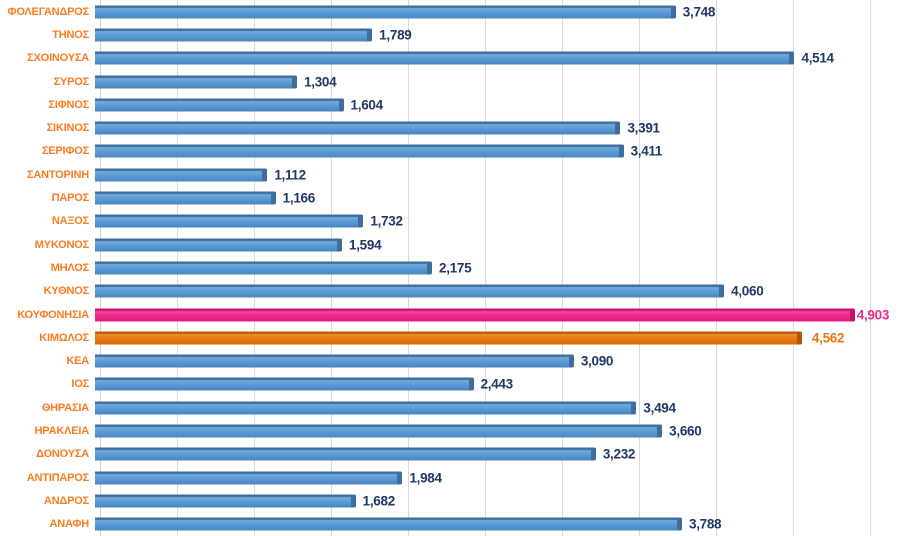 Image resolution: width=907 pixels, height=536 pixels. I want to click on chart-row: ΣΧΟΙΝΟΥΣΑ 4,514, so click(453, 58).